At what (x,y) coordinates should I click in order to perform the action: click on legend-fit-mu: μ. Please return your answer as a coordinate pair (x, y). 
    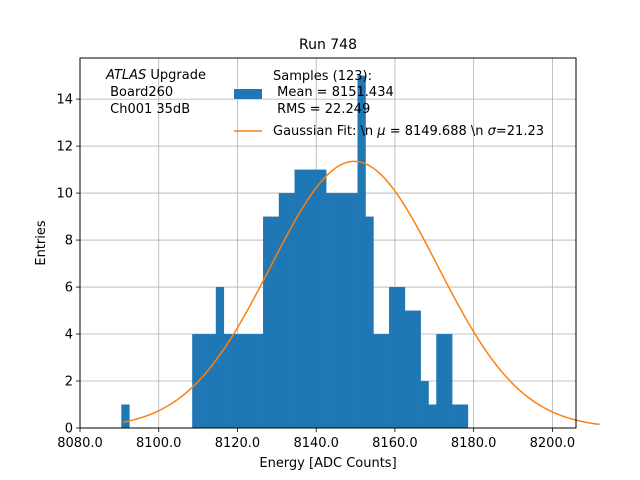
    Looking at the image, I should click on (380, 131).